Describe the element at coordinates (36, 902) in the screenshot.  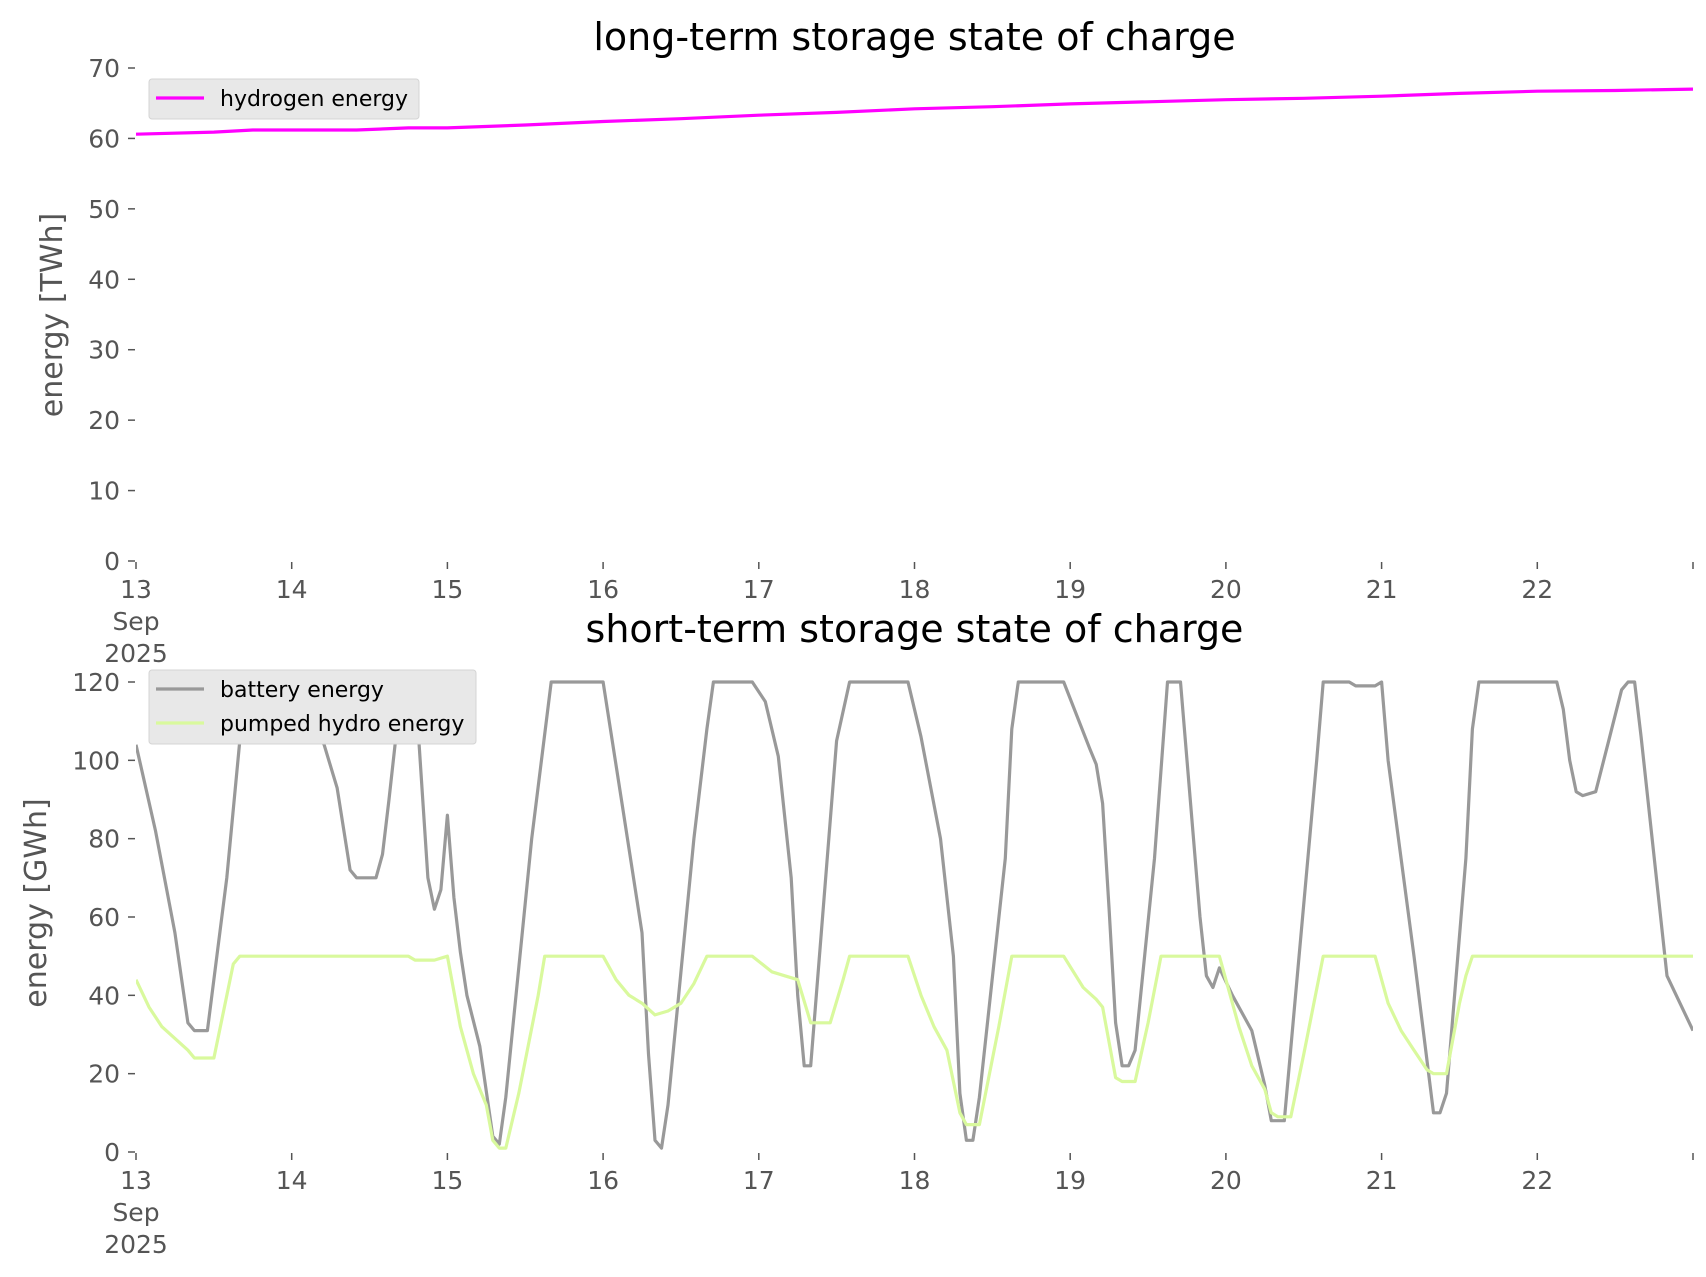
I see `y-axis-label: energy [GWh]` at that location.